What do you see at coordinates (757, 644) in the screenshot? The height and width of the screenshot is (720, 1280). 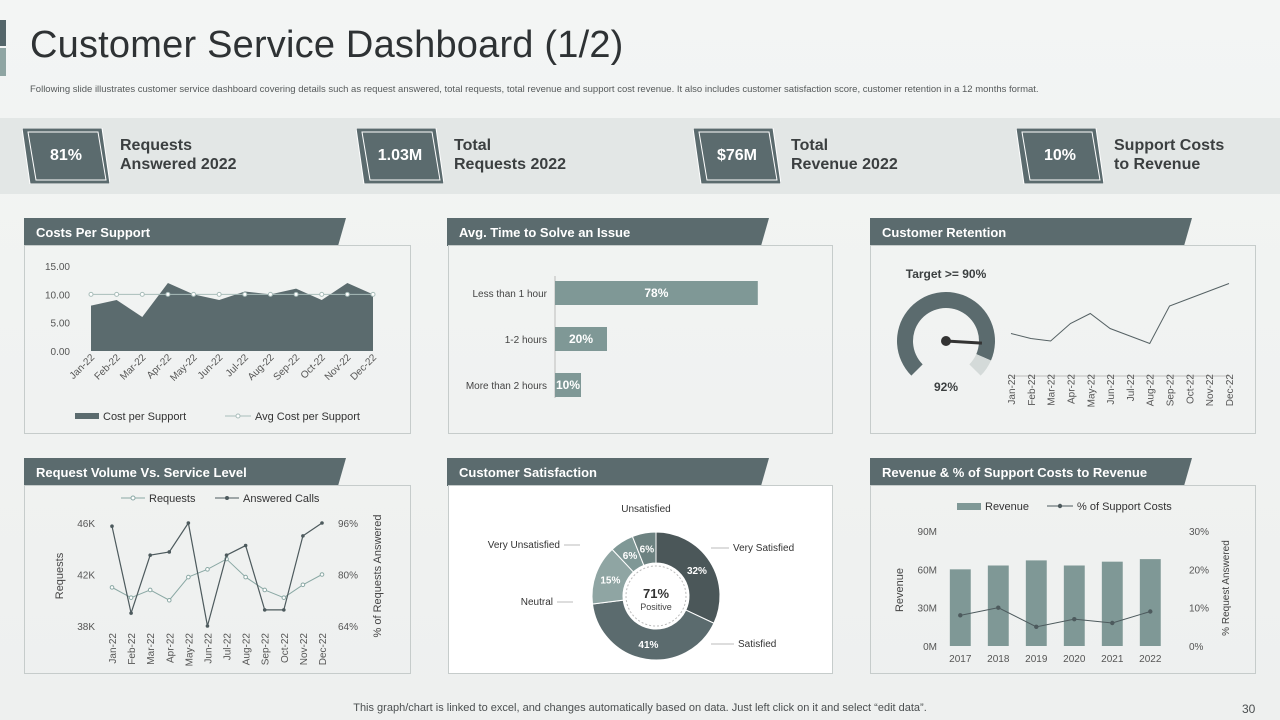 I see `slice-category-label: Satisfied` at bounding box center [757, 644].